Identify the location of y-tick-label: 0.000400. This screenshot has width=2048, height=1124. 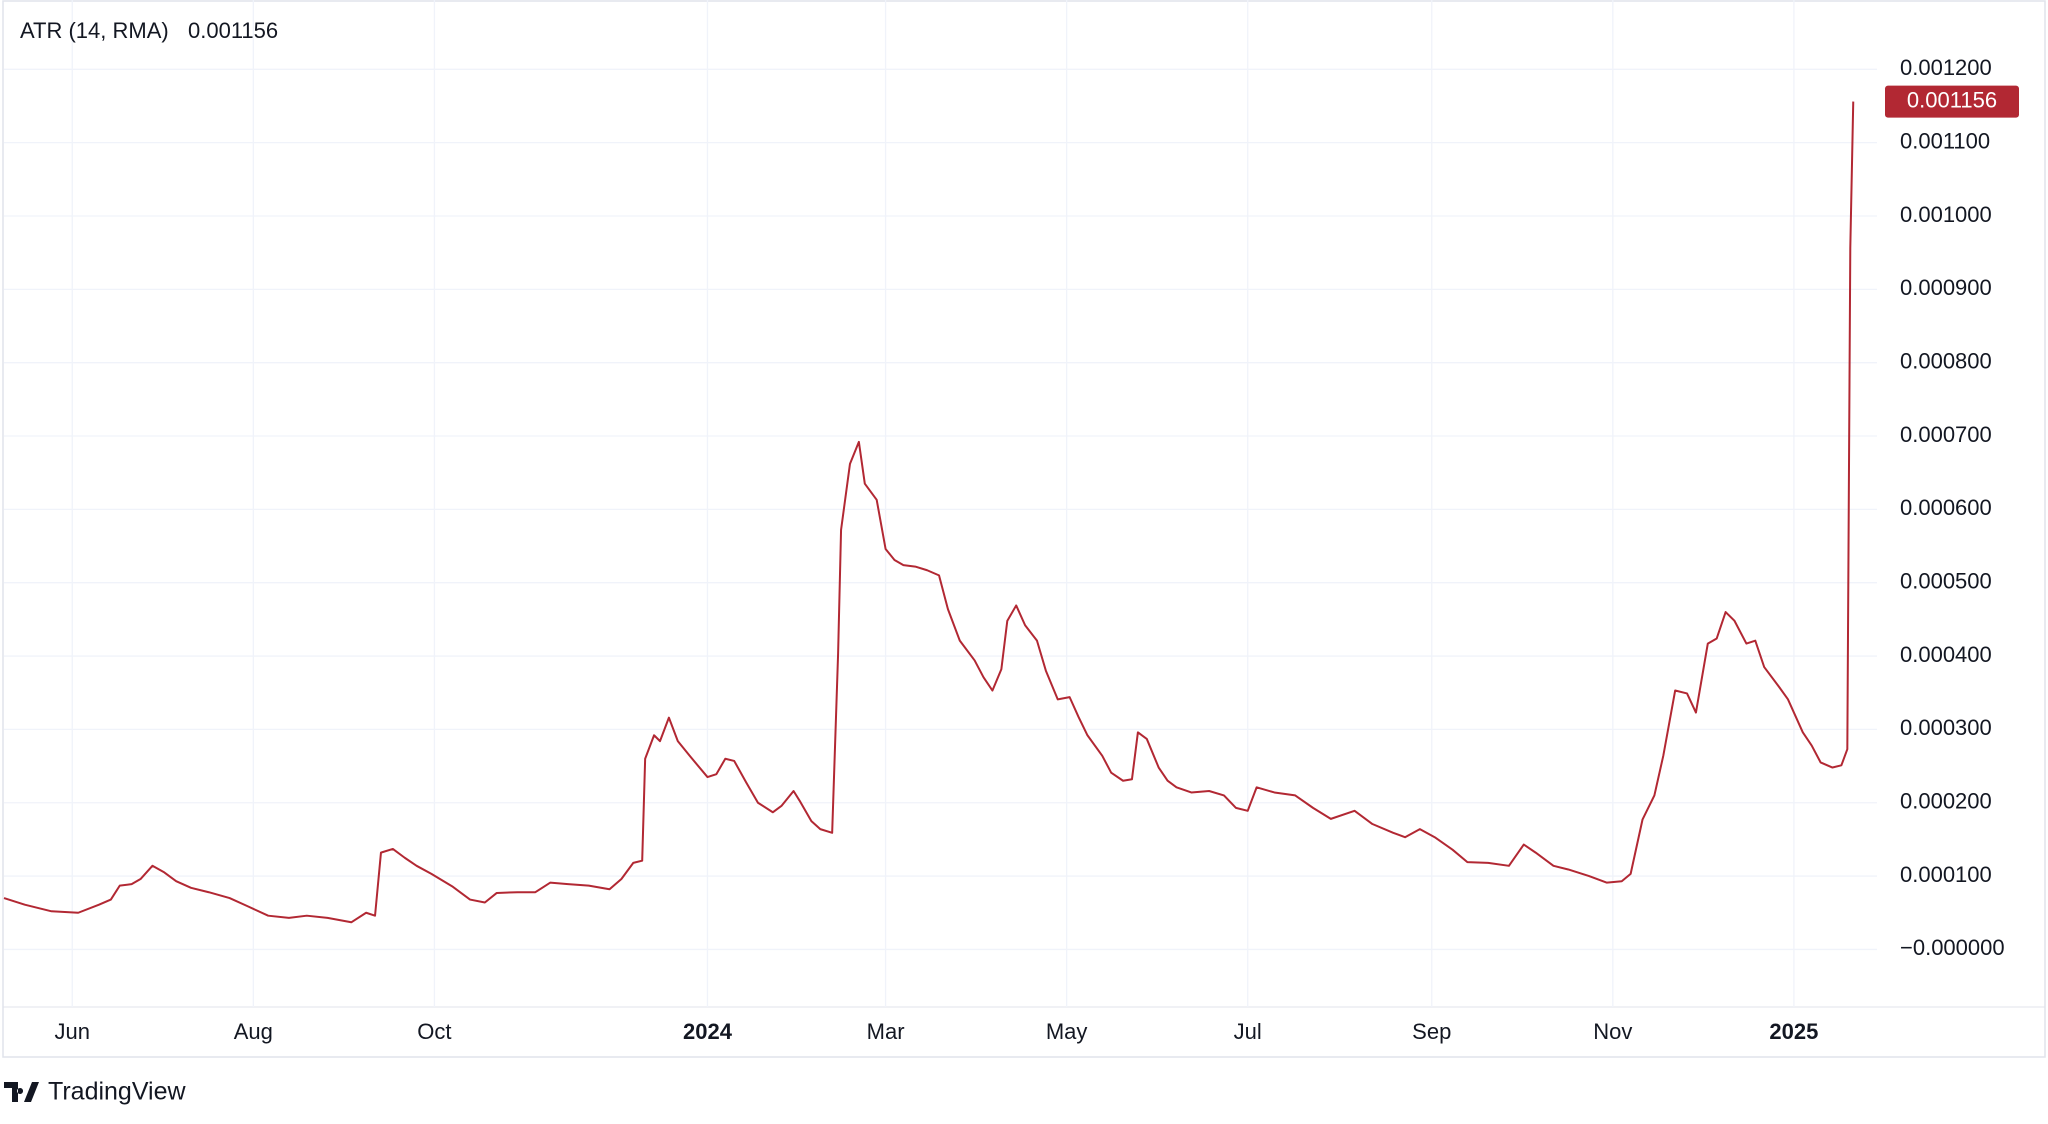
(1946, 654).